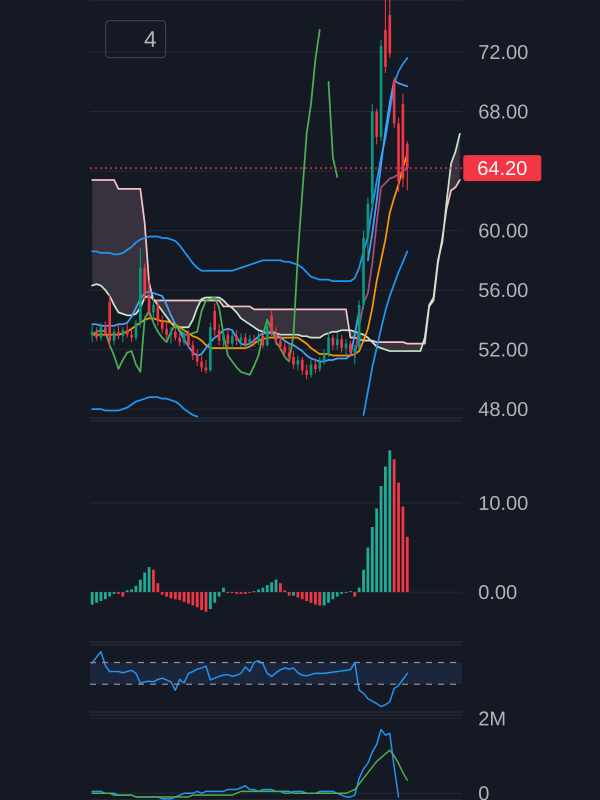 This screenshot has height=800, width=600. Describe the element at coordinates (484, 793) in the screenshot. I see `y-tick-label: 0` at that location.